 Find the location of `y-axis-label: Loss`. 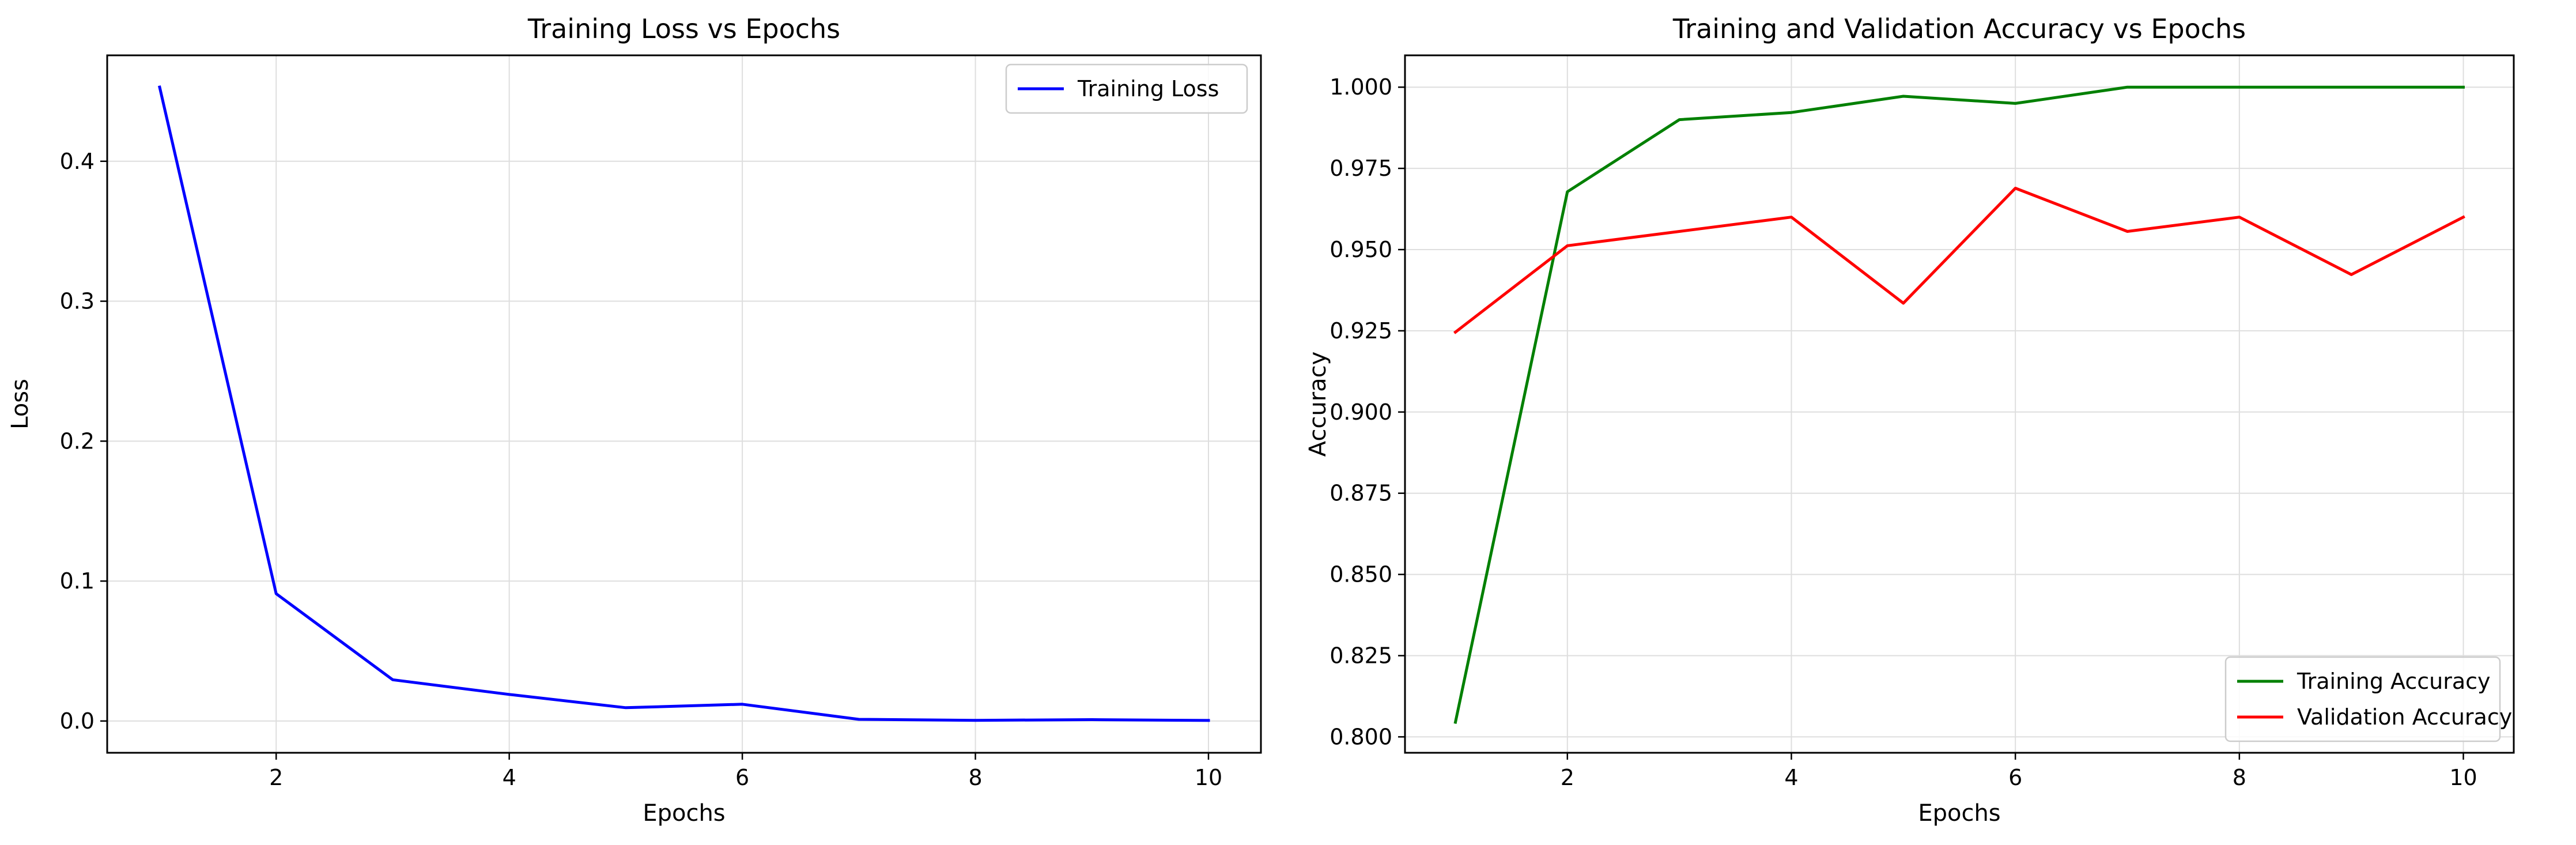

y-axis-label: Loss is located at coordinates (20, 404).